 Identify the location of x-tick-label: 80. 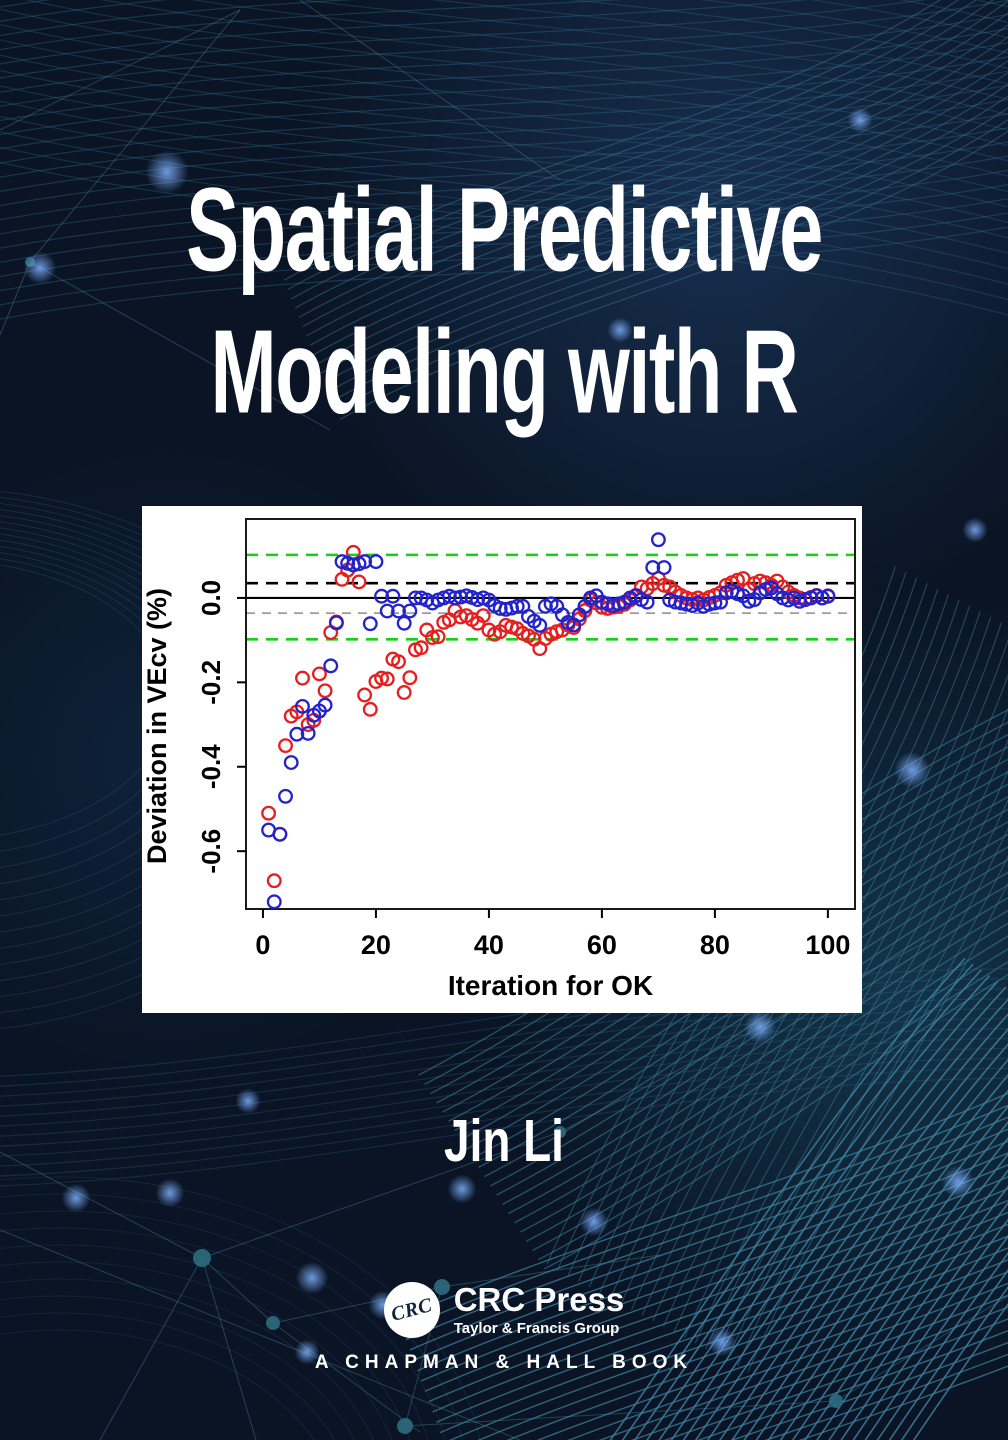
(715, 945).